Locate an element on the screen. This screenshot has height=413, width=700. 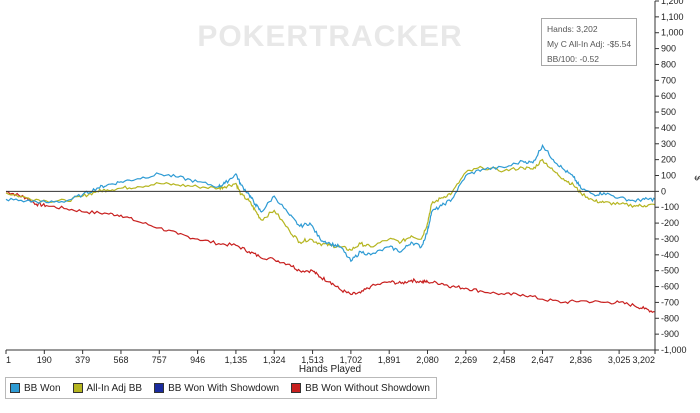
x-tick-label: 1,135 is located at coordinates (236, 360).